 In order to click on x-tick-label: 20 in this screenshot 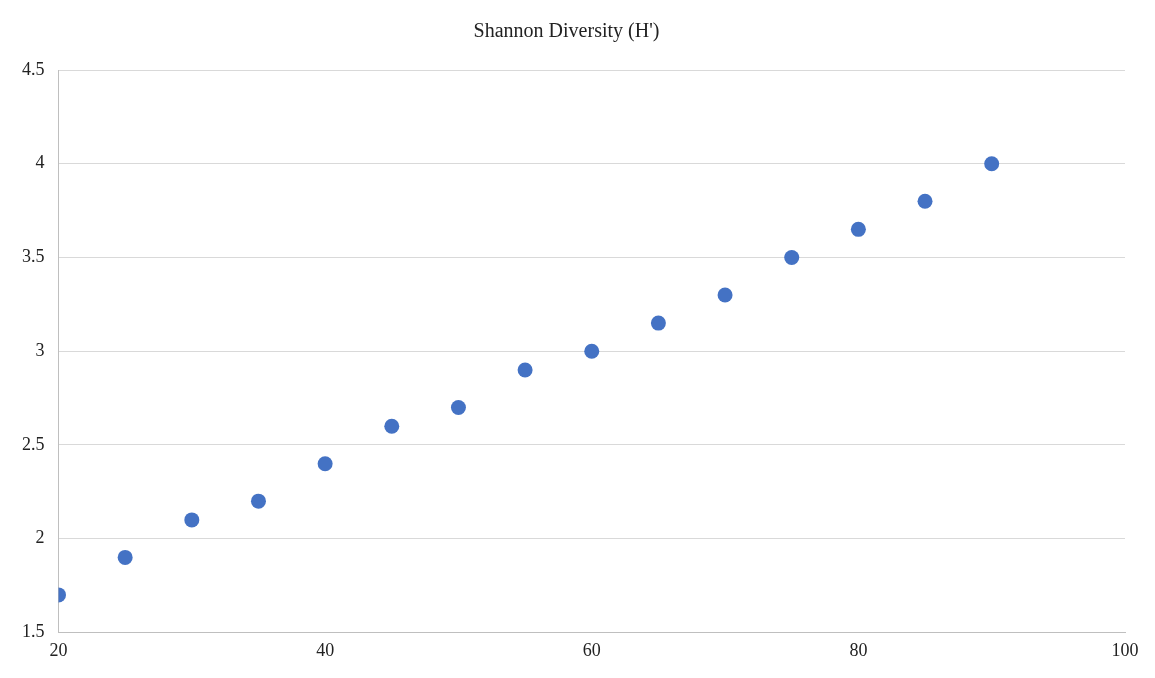, I will do `click(58, 649)`.